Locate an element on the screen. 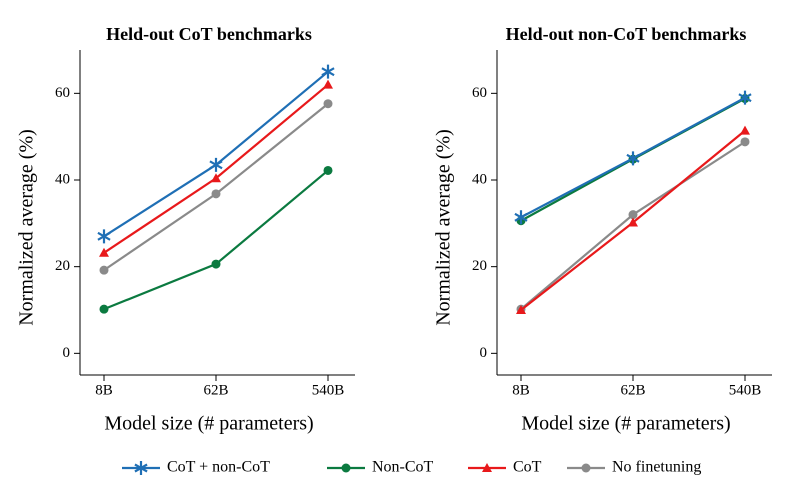 The width and height of the screenshot is (811, 500). chart-title: Held-out CoT benchmarks is located at coordinates (209, 34).